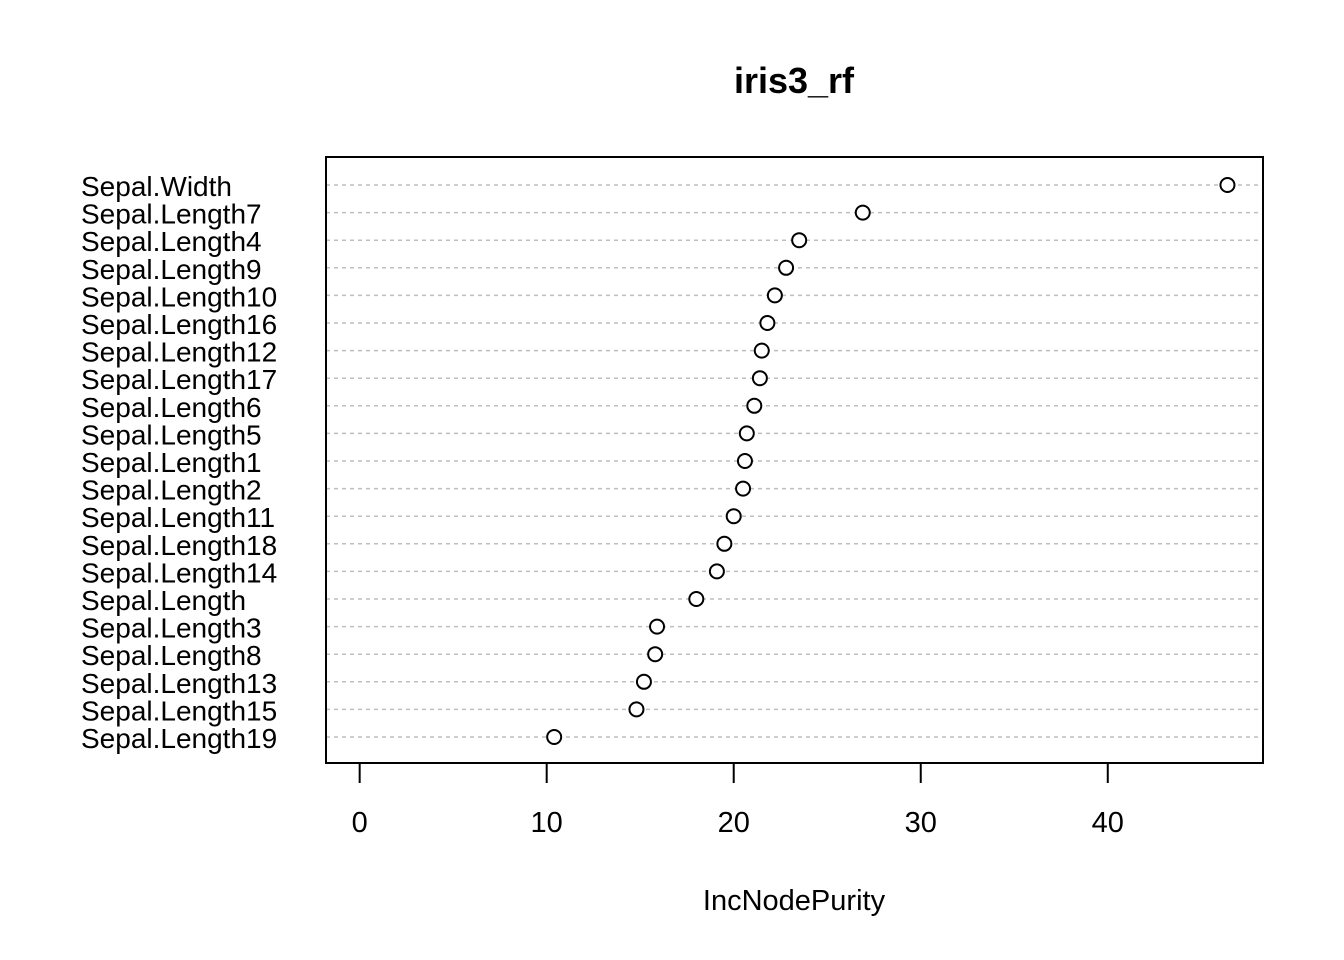 Image resolution: width=1344 pixels, height=960 pixels. Describe the element at coordinates (171, 269) in the screenshot. I see `category-label: Sepal.Length9` at that location.